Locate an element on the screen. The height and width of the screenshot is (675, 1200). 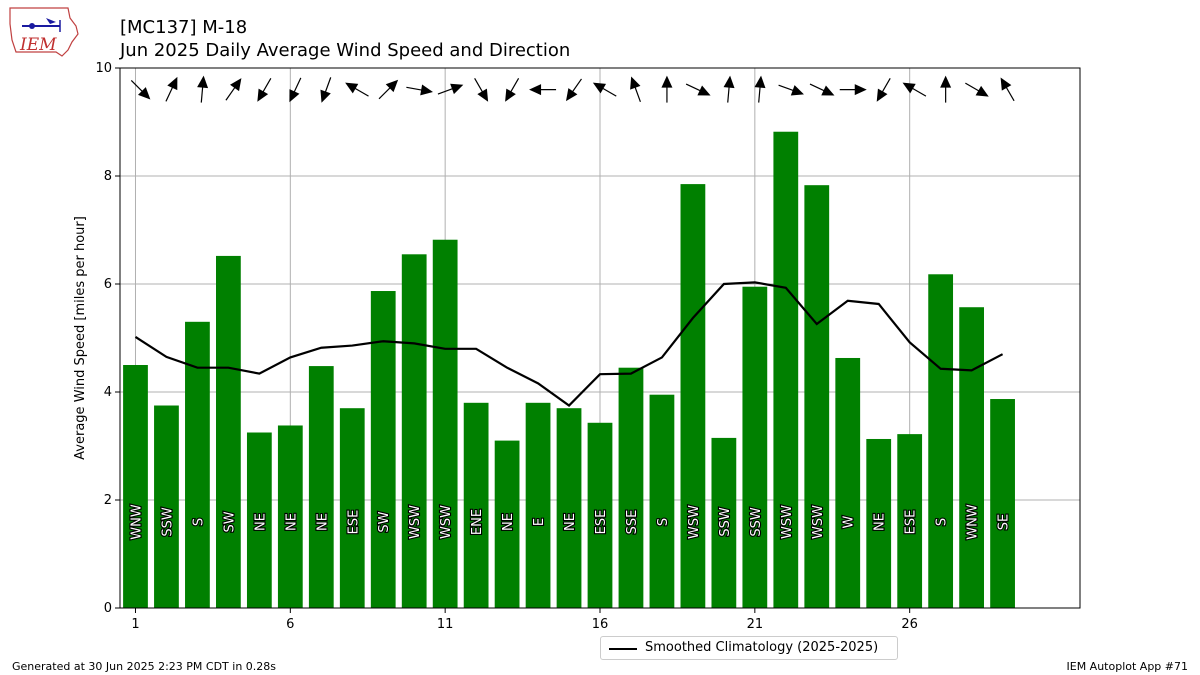
y-tick-label: 8 is located at coordinates (108, 176).